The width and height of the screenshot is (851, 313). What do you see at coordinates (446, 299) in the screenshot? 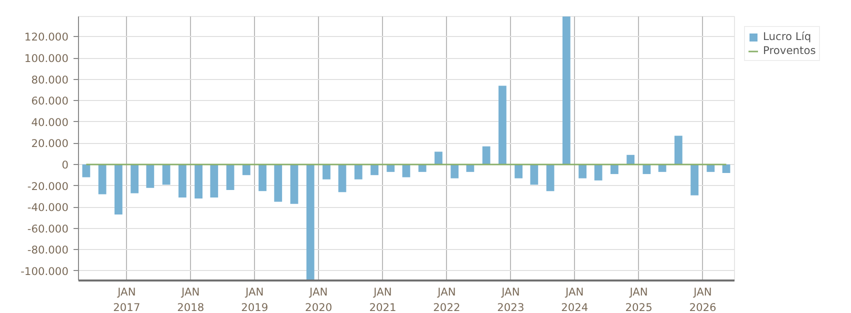
I see `x-tick-label: JAN 2022` at bounding box center [446, 299].